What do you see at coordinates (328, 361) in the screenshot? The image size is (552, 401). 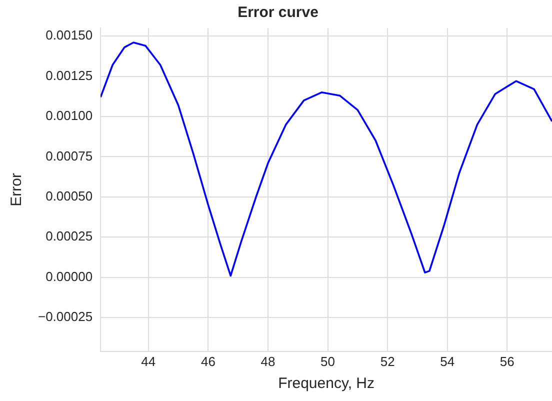 I see `x-tick-label: 50` at bounding box center [328, 361].